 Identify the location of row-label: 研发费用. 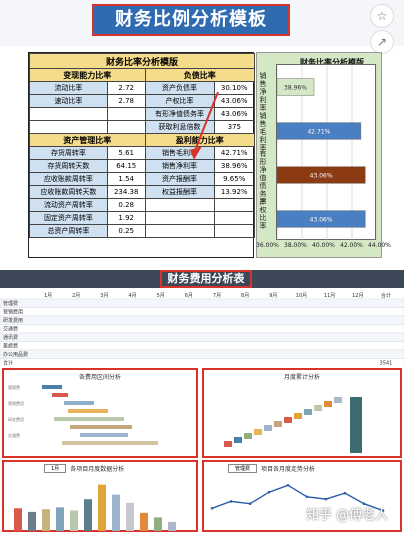
(13, 320).